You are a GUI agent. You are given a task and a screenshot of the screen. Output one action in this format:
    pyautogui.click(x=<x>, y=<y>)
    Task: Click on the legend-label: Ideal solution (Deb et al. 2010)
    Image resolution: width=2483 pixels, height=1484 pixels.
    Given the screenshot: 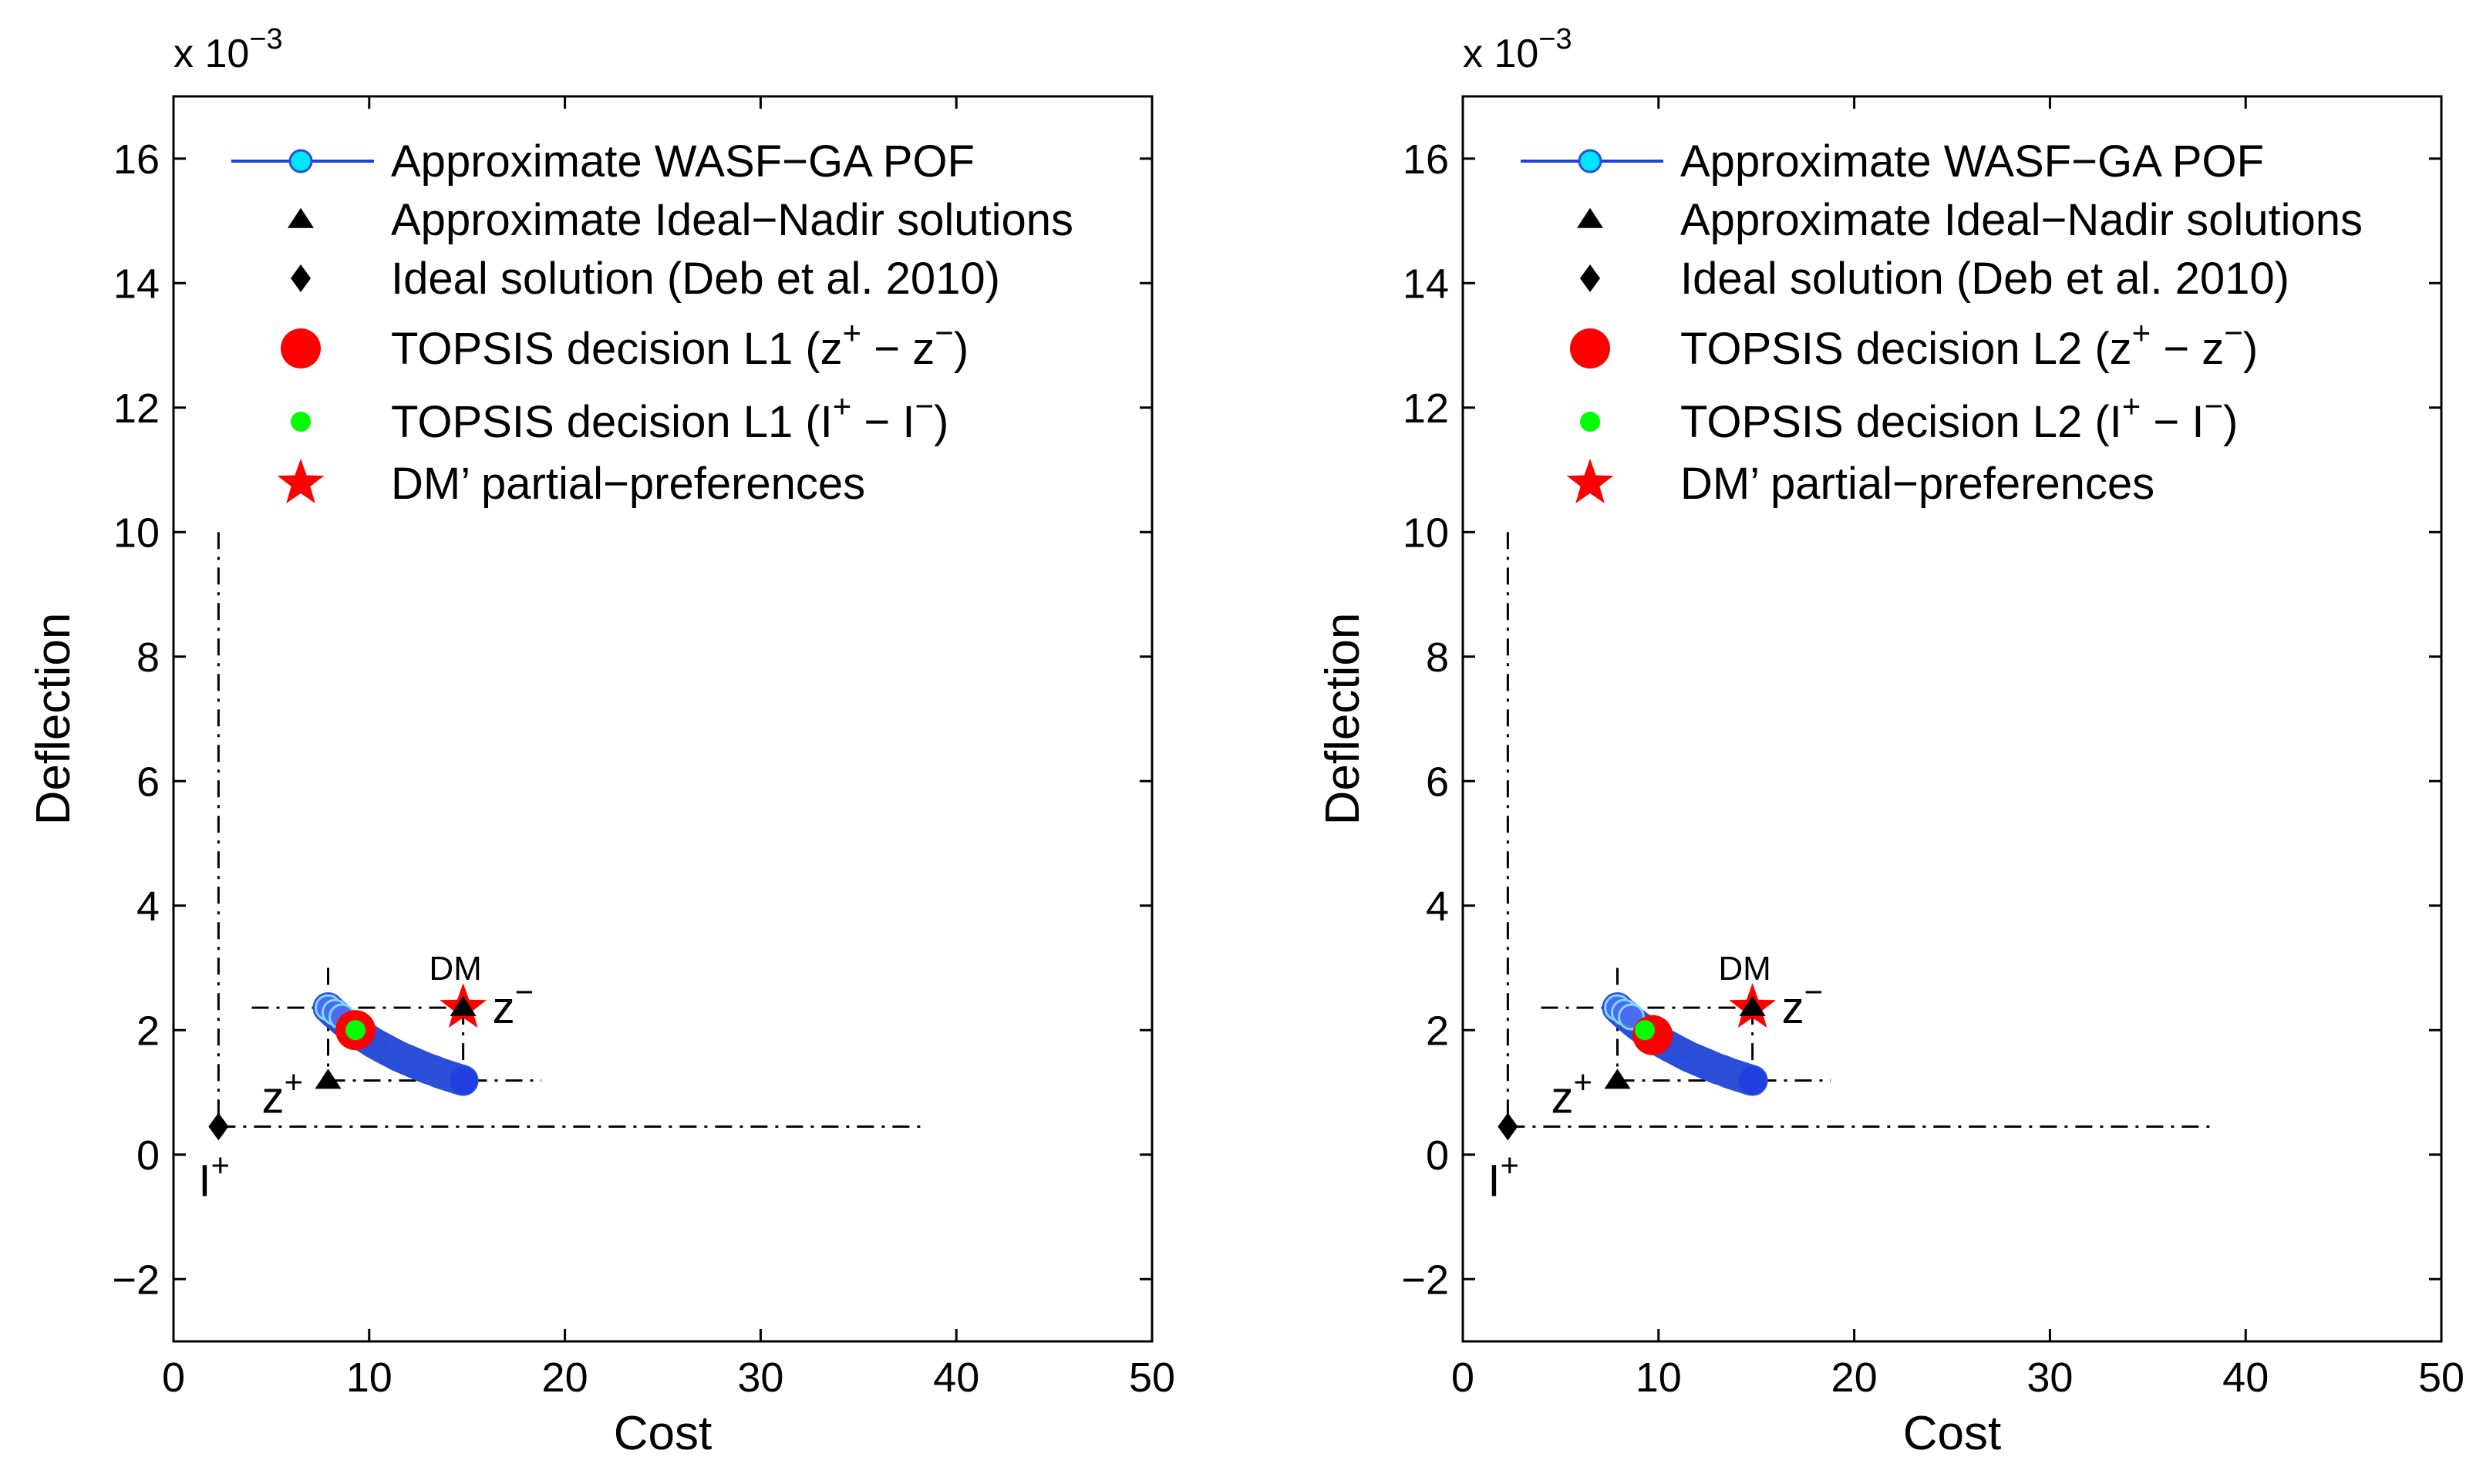 What is the action you would take?
    pyautogui.click(x=695, y=279)
    